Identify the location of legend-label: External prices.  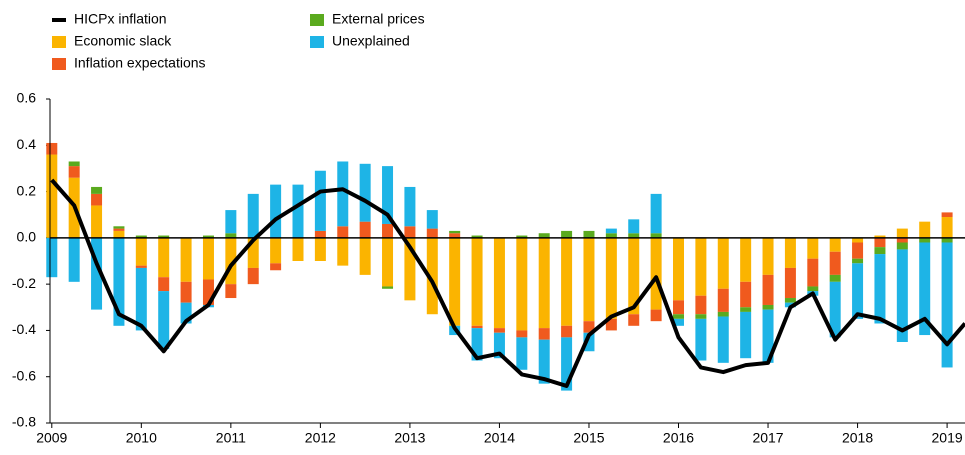
(378, 19).